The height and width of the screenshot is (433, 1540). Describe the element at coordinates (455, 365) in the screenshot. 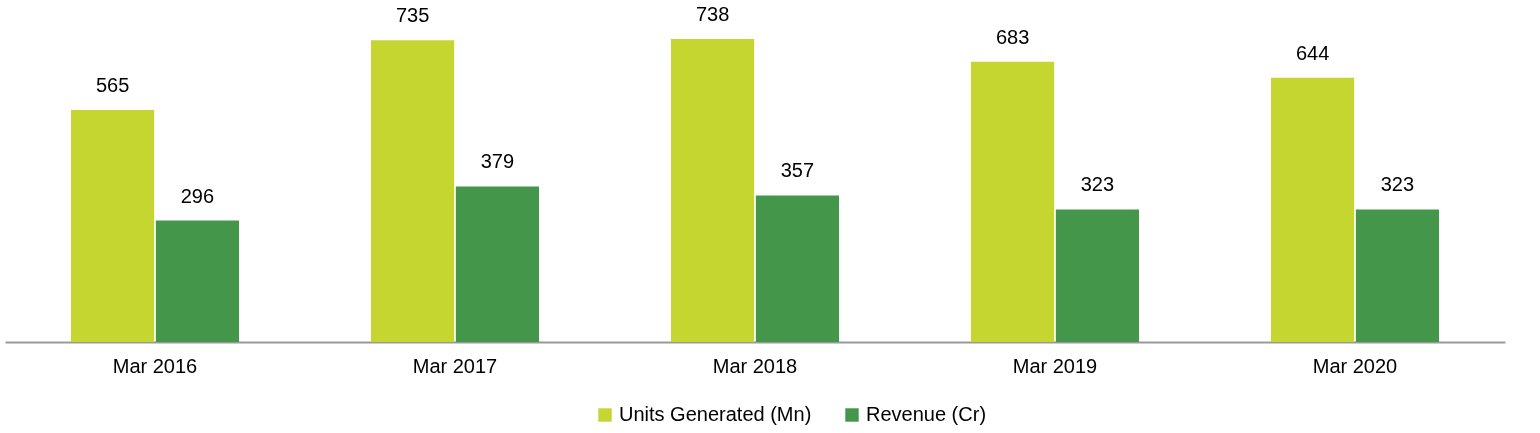

I see `x-tick-label: Mar 2017` at that location.